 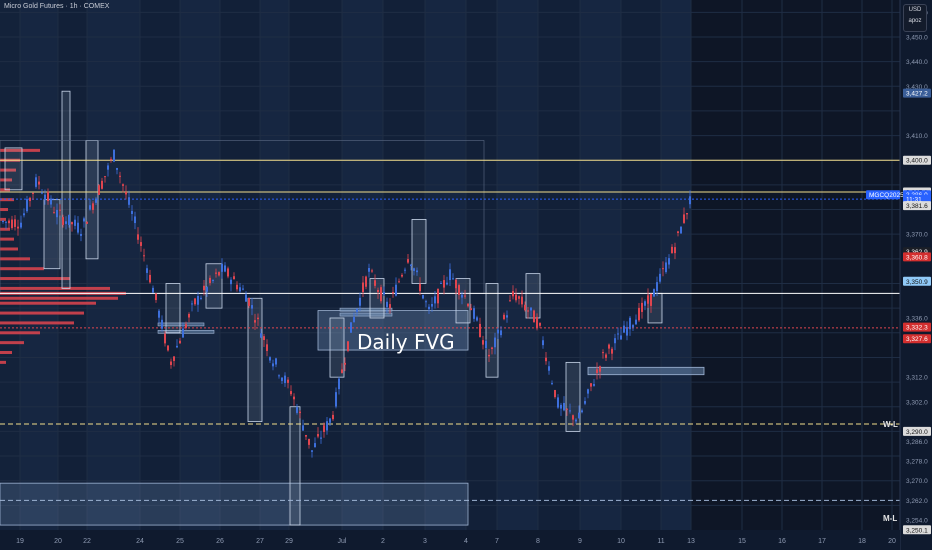 I want to click on price-tag-label: MGCQ2025, so click(x=886, y=195).